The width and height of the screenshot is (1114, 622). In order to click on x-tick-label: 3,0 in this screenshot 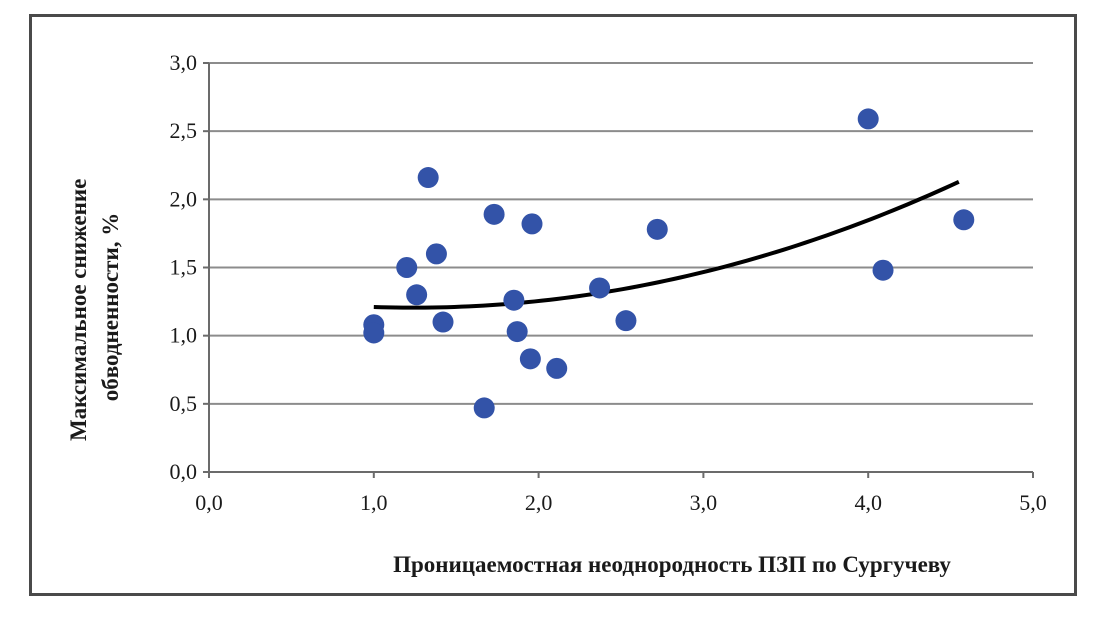, I will do `click(704, 502)`.